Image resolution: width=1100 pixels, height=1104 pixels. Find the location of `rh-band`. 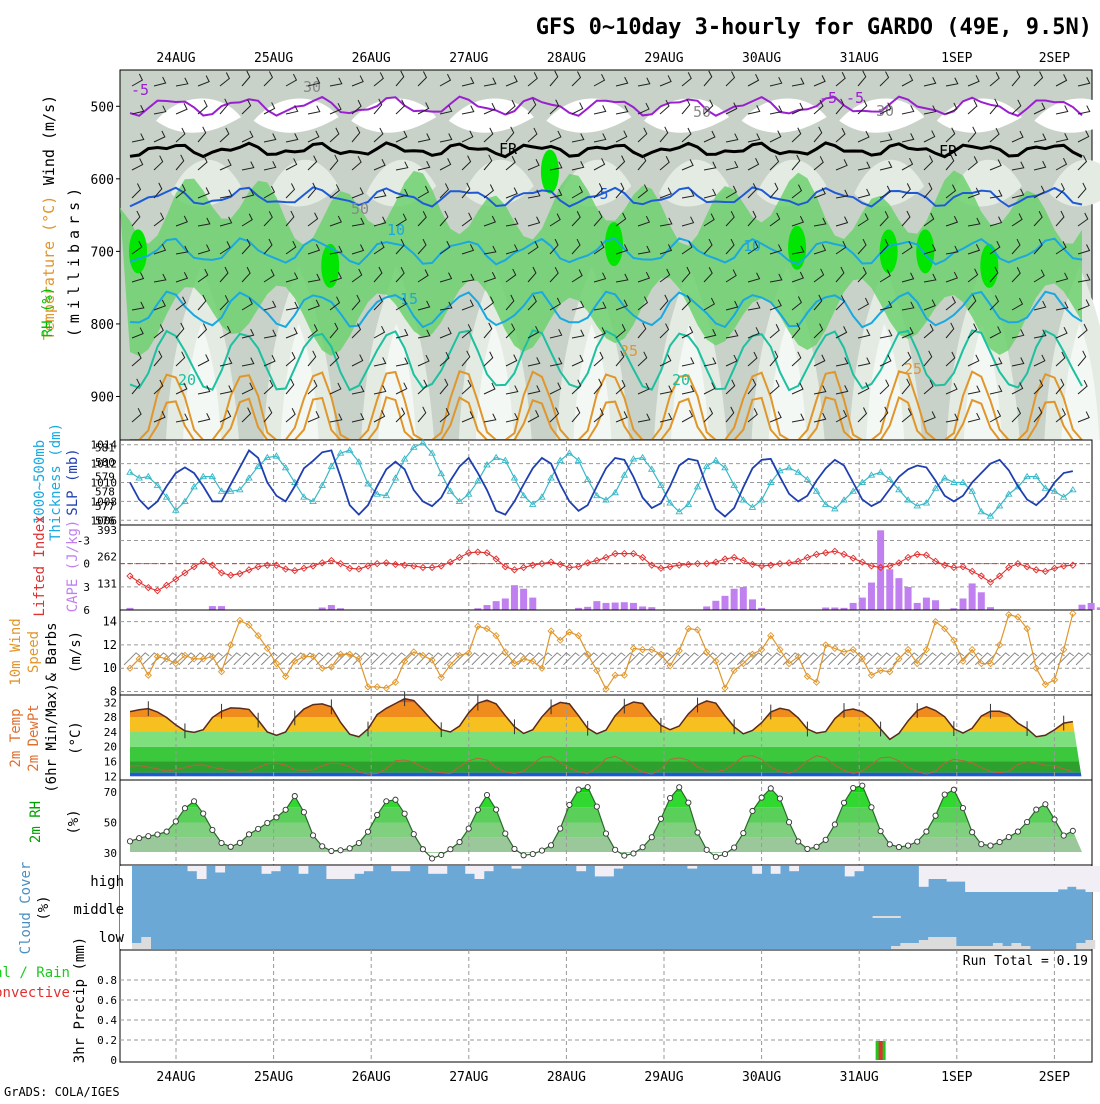

rh-band is located at coordinates (606, 845).